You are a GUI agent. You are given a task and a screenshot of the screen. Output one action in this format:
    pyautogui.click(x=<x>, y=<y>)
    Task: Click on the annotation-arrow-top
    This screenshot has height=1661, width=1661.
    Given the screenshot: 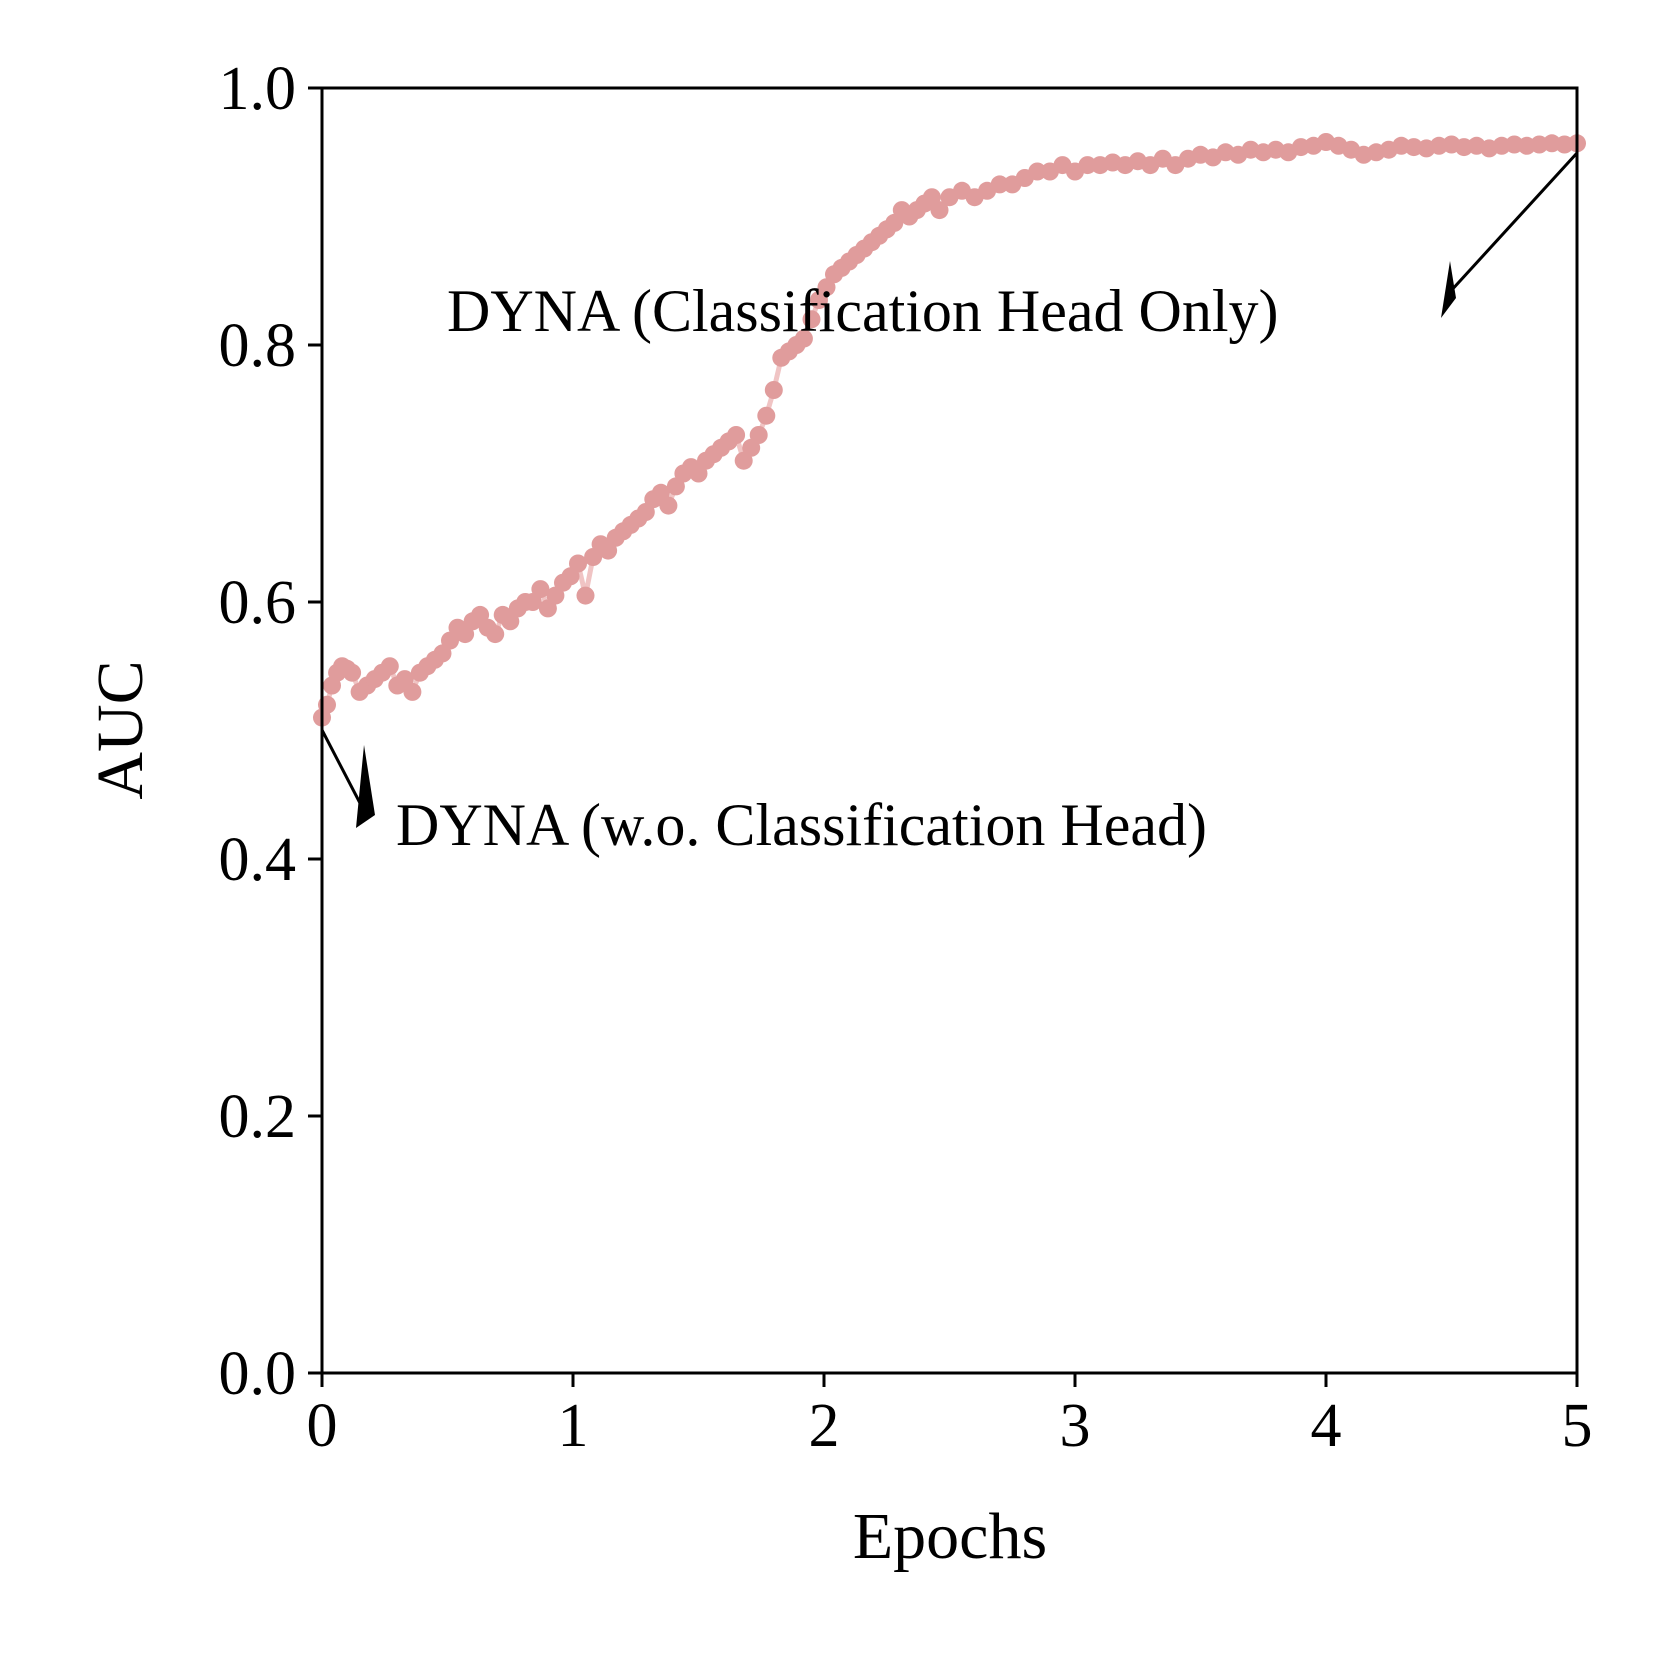 What is the action you would take?
    pyautogui.click(x=1513, y=223)
    